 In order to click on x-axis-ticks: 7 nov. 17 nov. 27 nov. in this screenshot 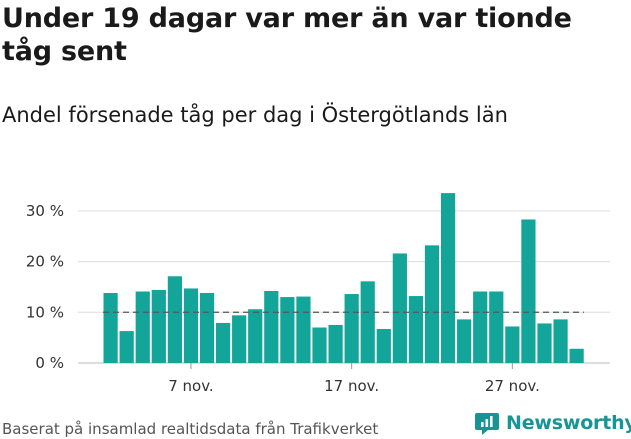, I will do `click(354, 379)`.